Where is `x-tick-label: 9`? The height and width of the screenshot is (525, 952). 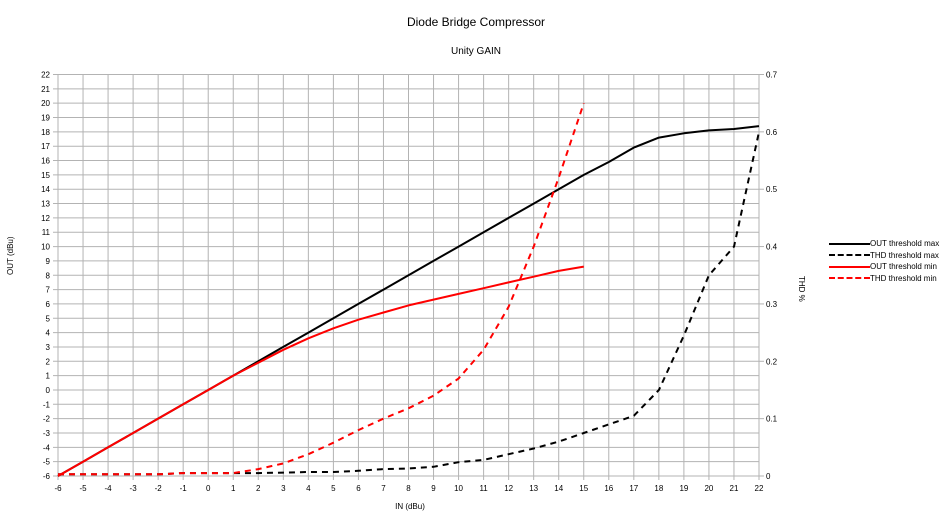 x-tick-label: 9 is located at coordinates (433, 488).